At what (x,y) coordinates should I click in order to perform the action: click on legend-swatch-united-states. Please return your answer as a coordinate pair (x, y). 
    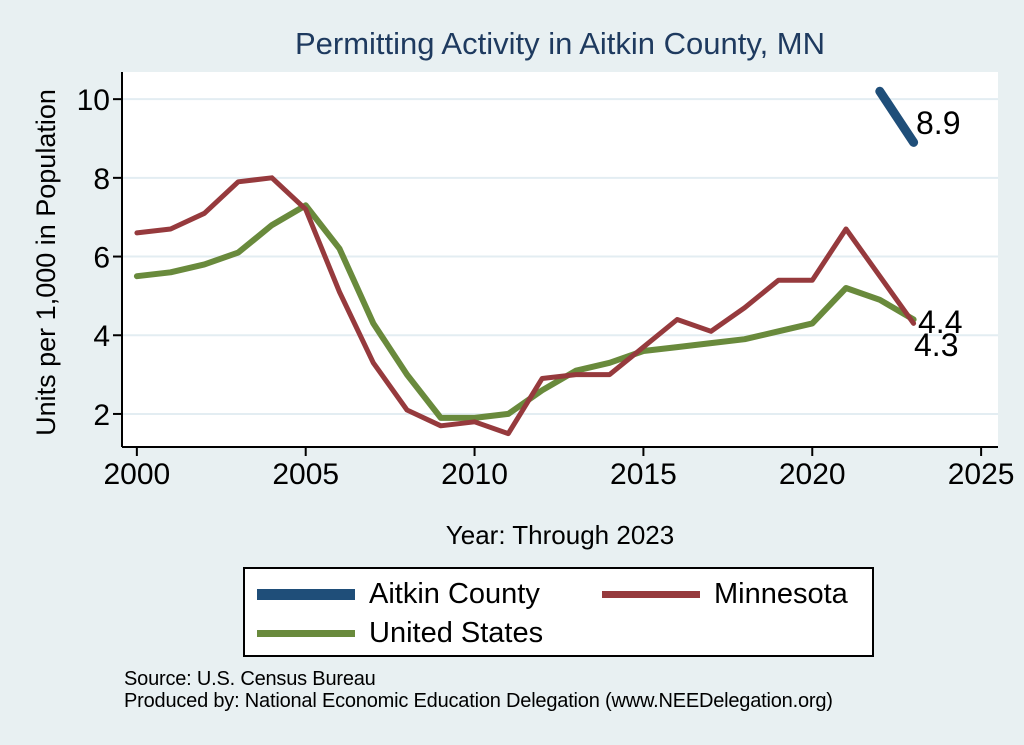
    Looking at the image, I should click on (306, 633).